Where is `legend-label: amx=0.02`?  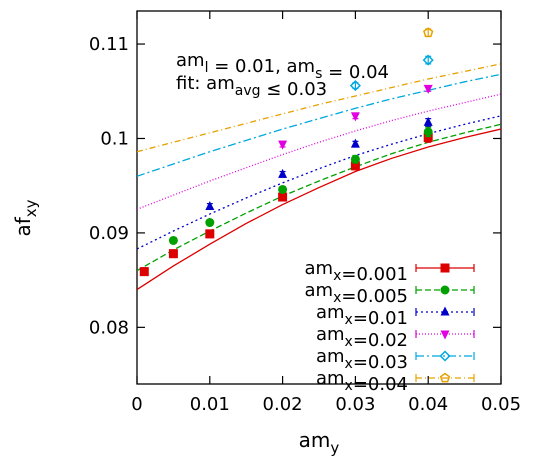 legend-label: amx=0.02 is located at coordinates (362, 337).